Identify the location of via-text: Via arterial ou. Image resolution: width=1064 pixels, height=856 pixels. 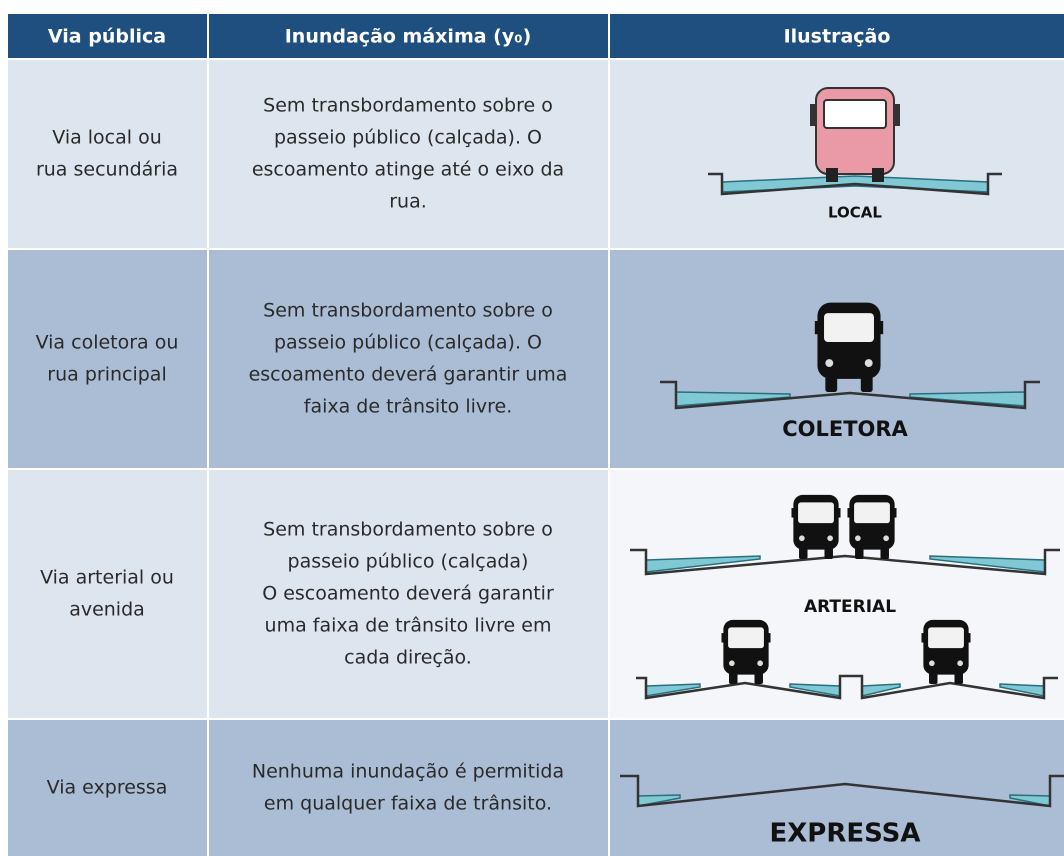
(107, 578).